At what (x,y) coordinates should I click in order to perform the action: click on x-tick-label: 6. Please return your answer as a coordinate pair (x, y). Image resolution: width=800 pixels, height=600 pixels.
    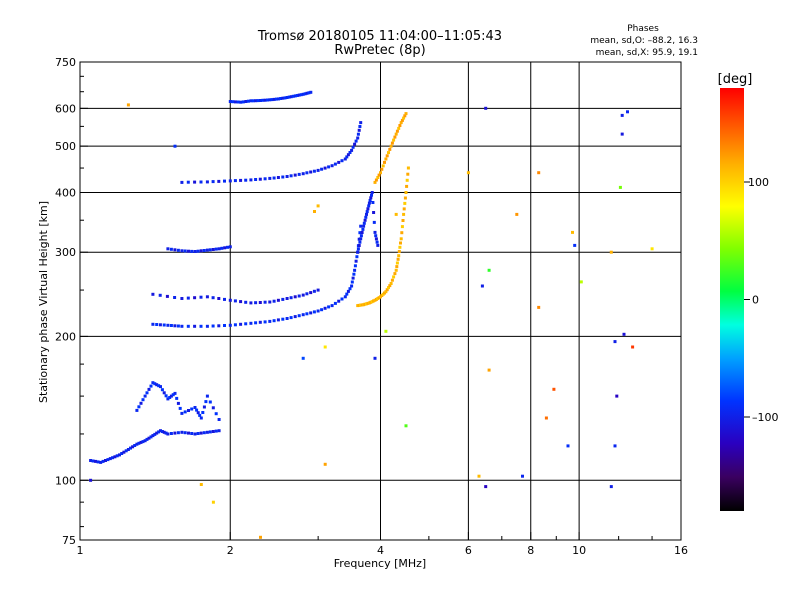
    Looking at the image, I should click on (468, 550).